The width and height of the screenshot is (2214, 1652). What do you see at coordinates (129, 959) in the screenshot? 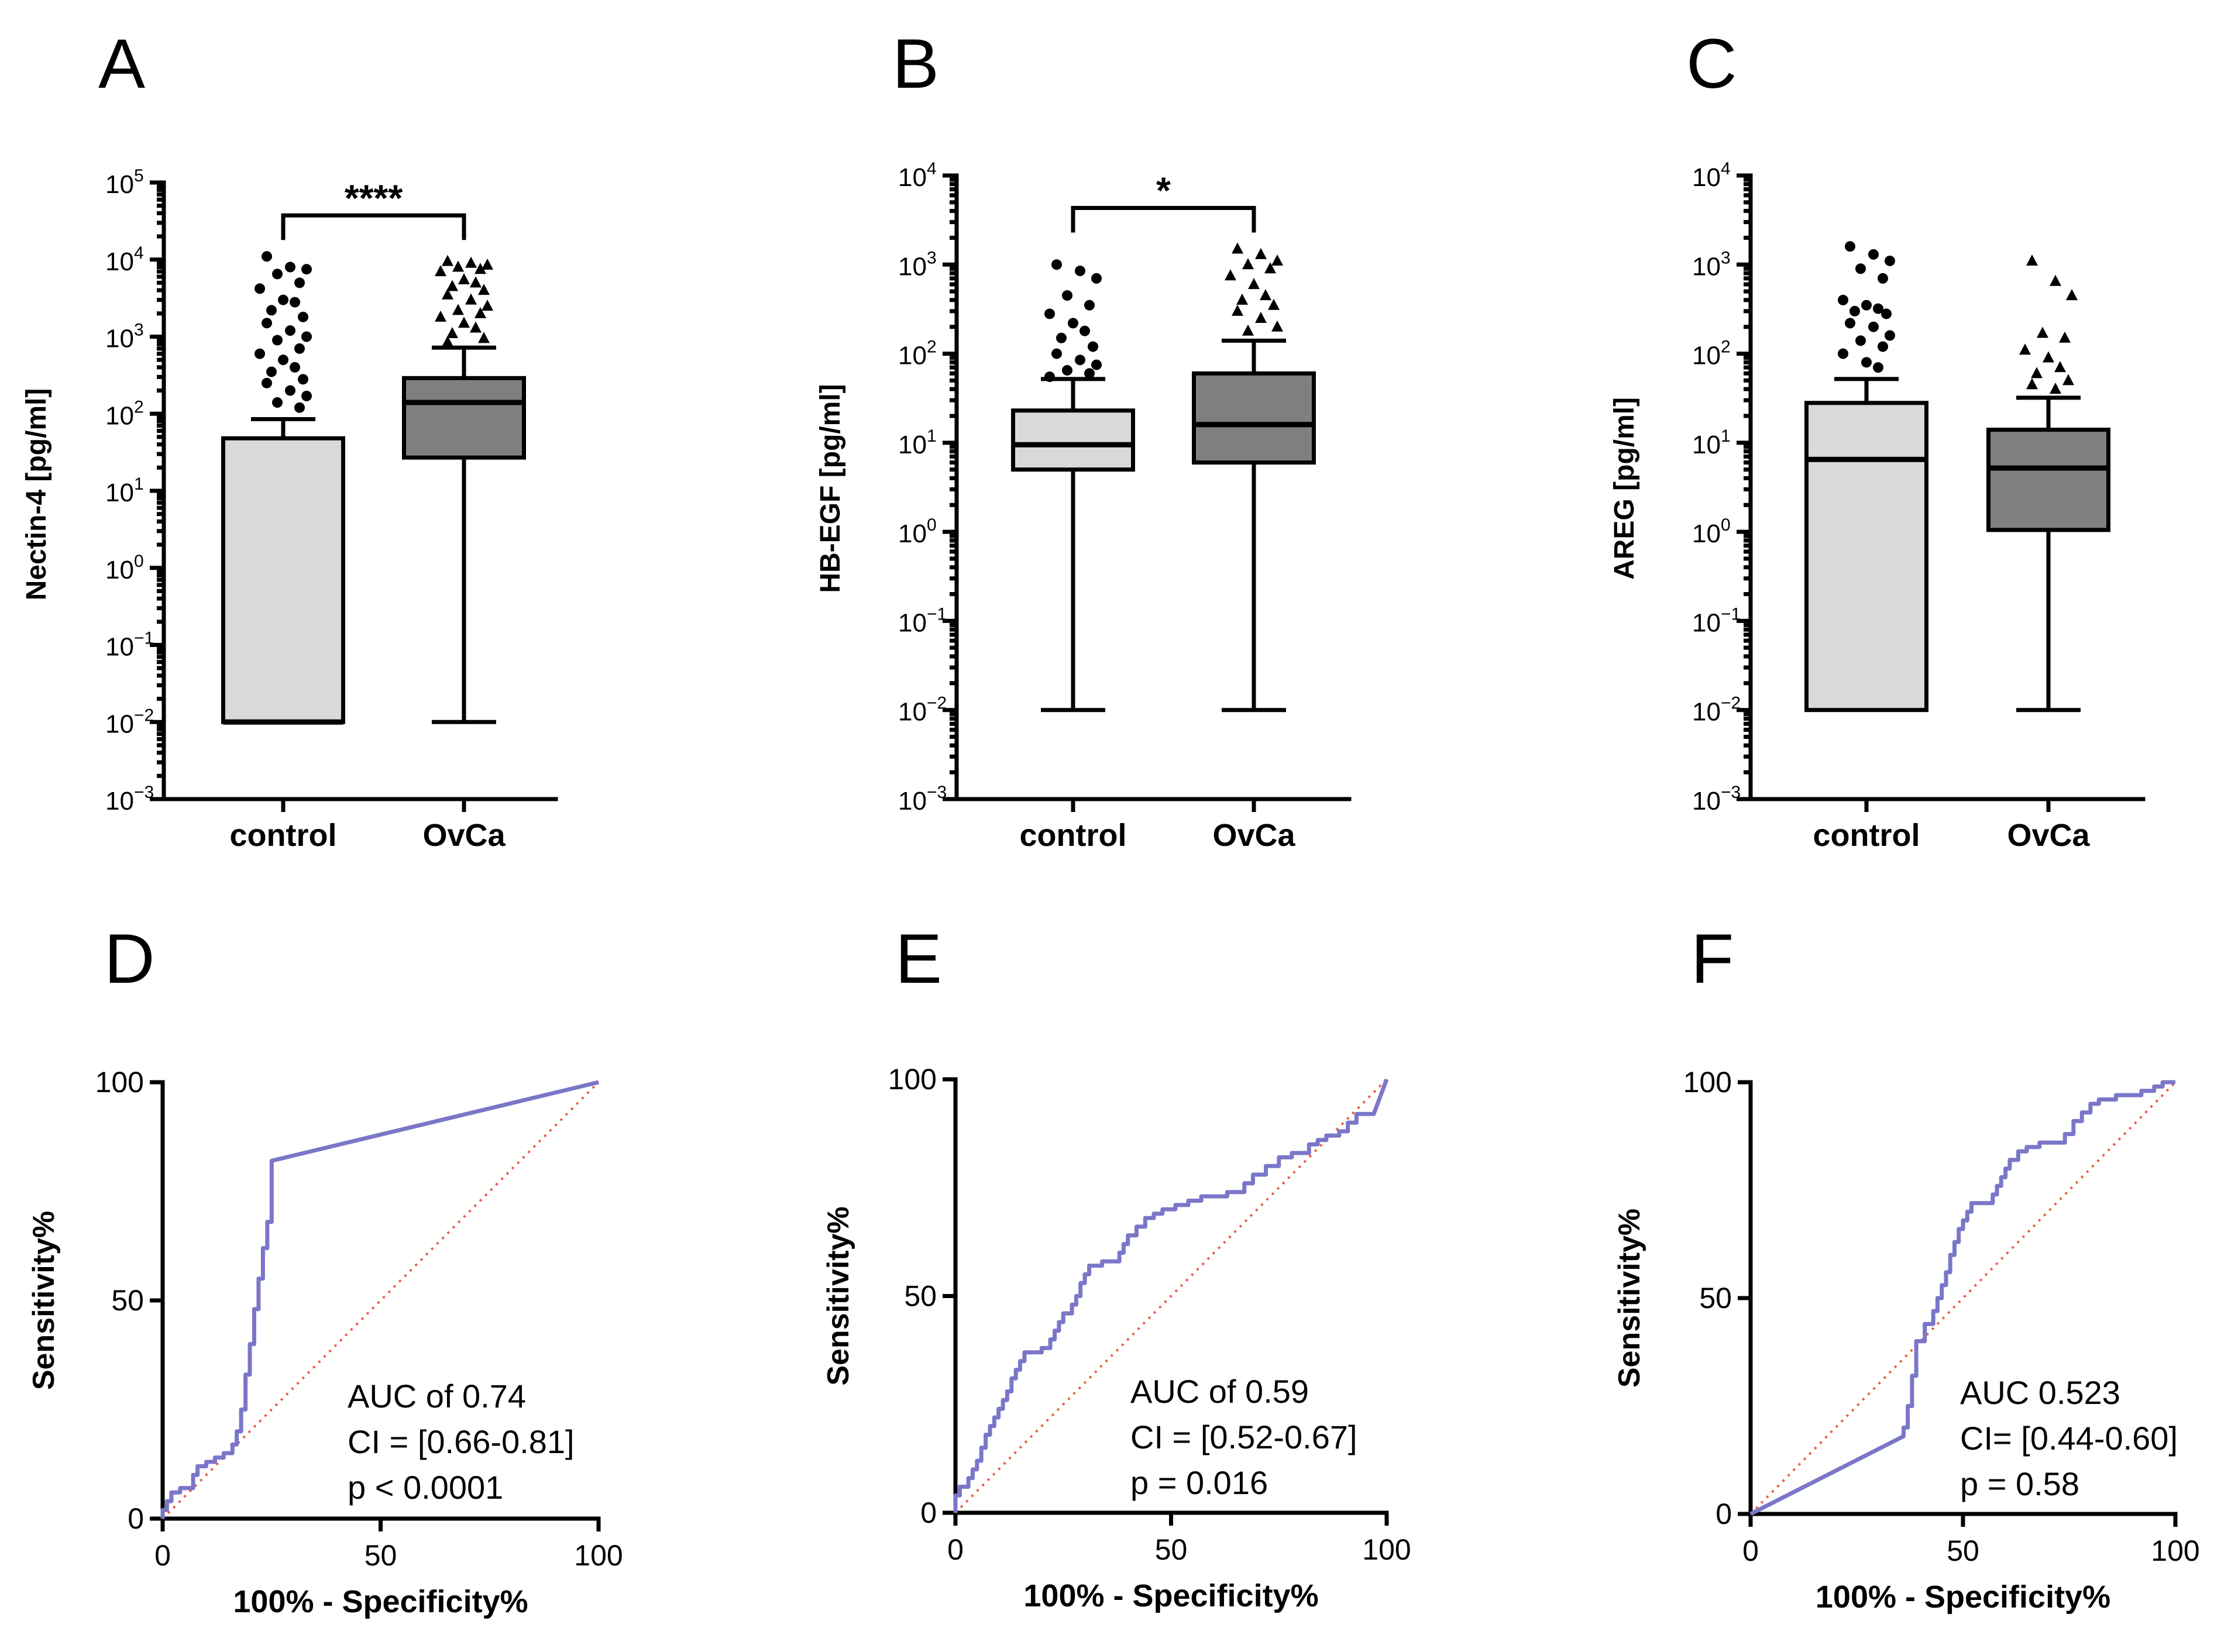
I see `panel-letter: D` at bounding box center [129, 959].